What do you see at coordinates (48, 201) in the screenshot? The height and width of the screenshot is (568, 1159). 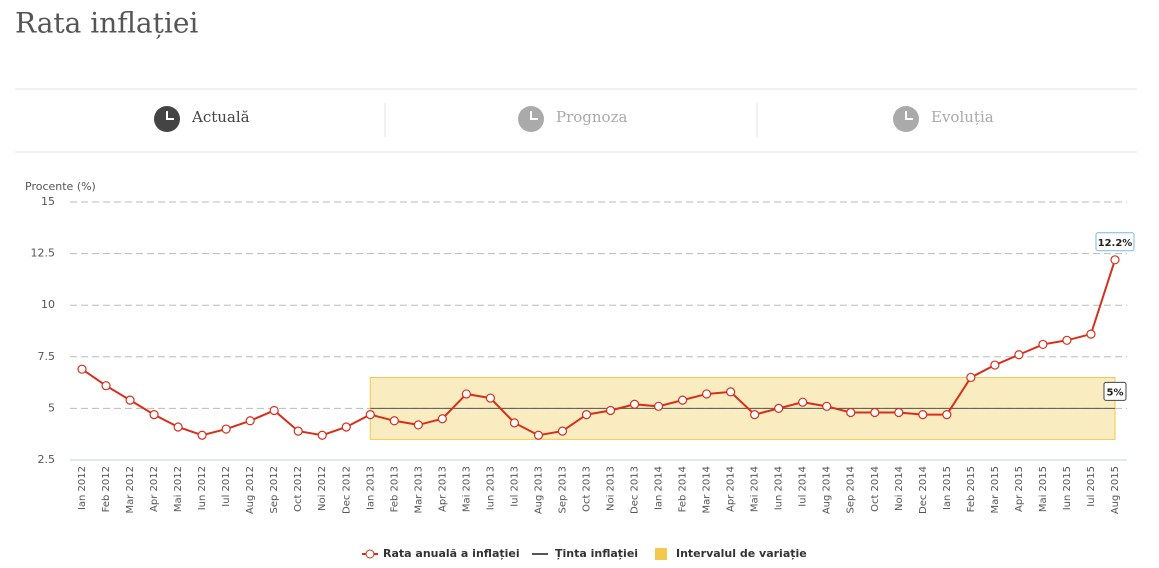 I see `y-tick-label: 15` at bounding box center [48, 201].